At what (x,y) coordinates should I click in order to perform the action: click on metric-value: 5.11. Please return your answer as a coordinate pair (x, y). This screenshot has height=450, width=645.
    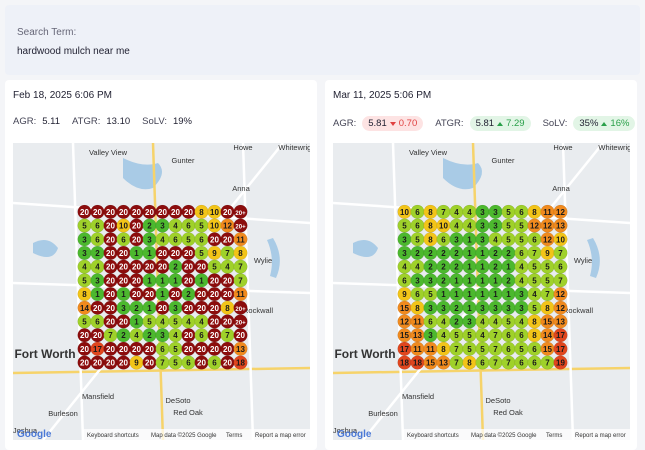
    Looking at the image, I should click on (51, 121).